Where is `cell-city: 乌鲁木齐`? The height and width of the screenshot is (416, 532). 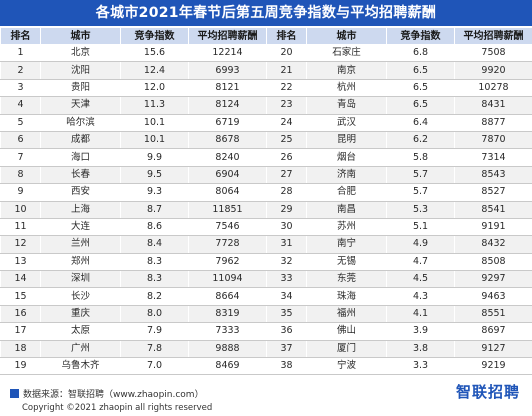 cell-city: 乌鲁木齐 is located at coordinates (80, 366).